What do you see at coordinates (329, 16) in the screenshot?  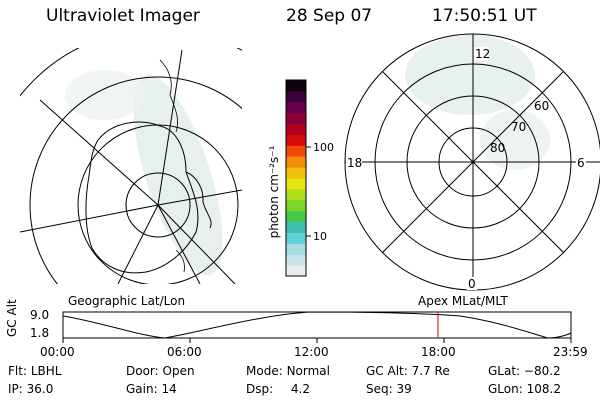 I see `observation-date: 28 Sep 07` at bounding box center [329, 16].